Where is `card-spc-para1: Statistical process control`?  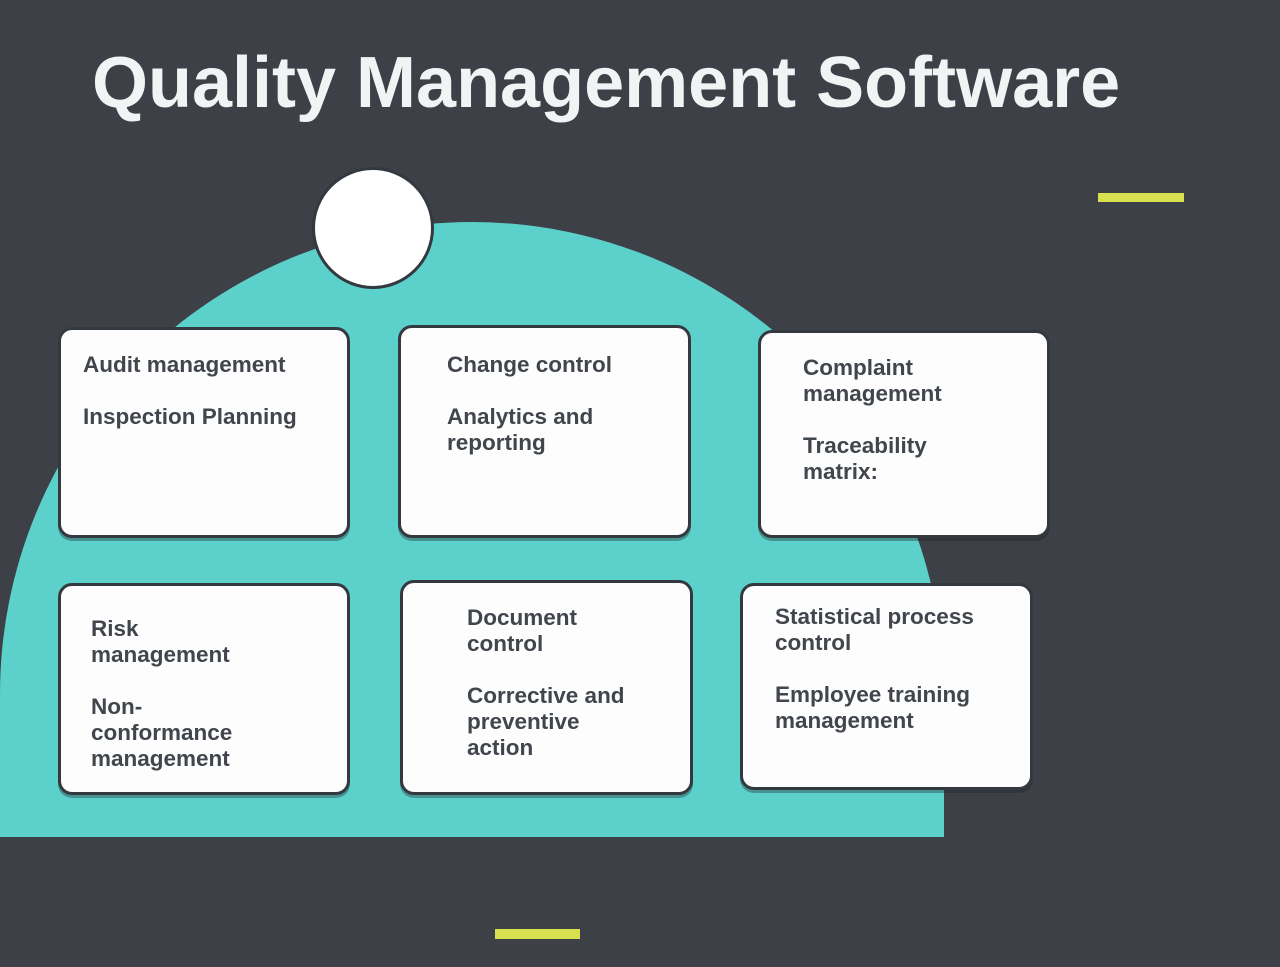
card-spc-para1: Statistical process control is located at coordinates (874, 629).